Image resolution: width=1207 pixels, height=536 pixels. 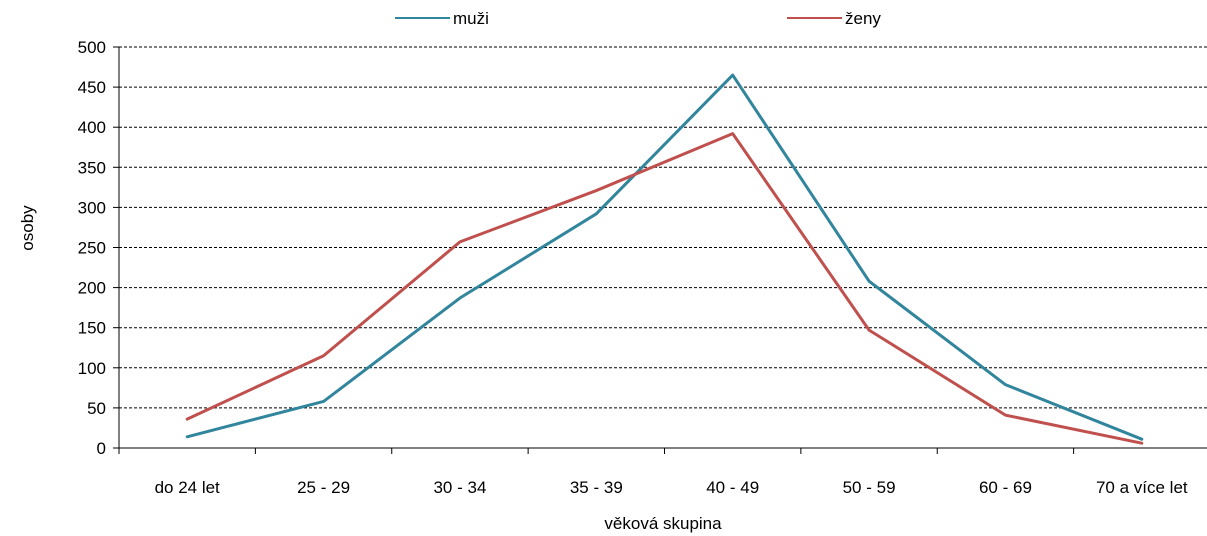 What do you see at coordinates (323, 487) in the screenshot?
I see `x-tick-label: 25 - 29` at bounding box center [323, 487].